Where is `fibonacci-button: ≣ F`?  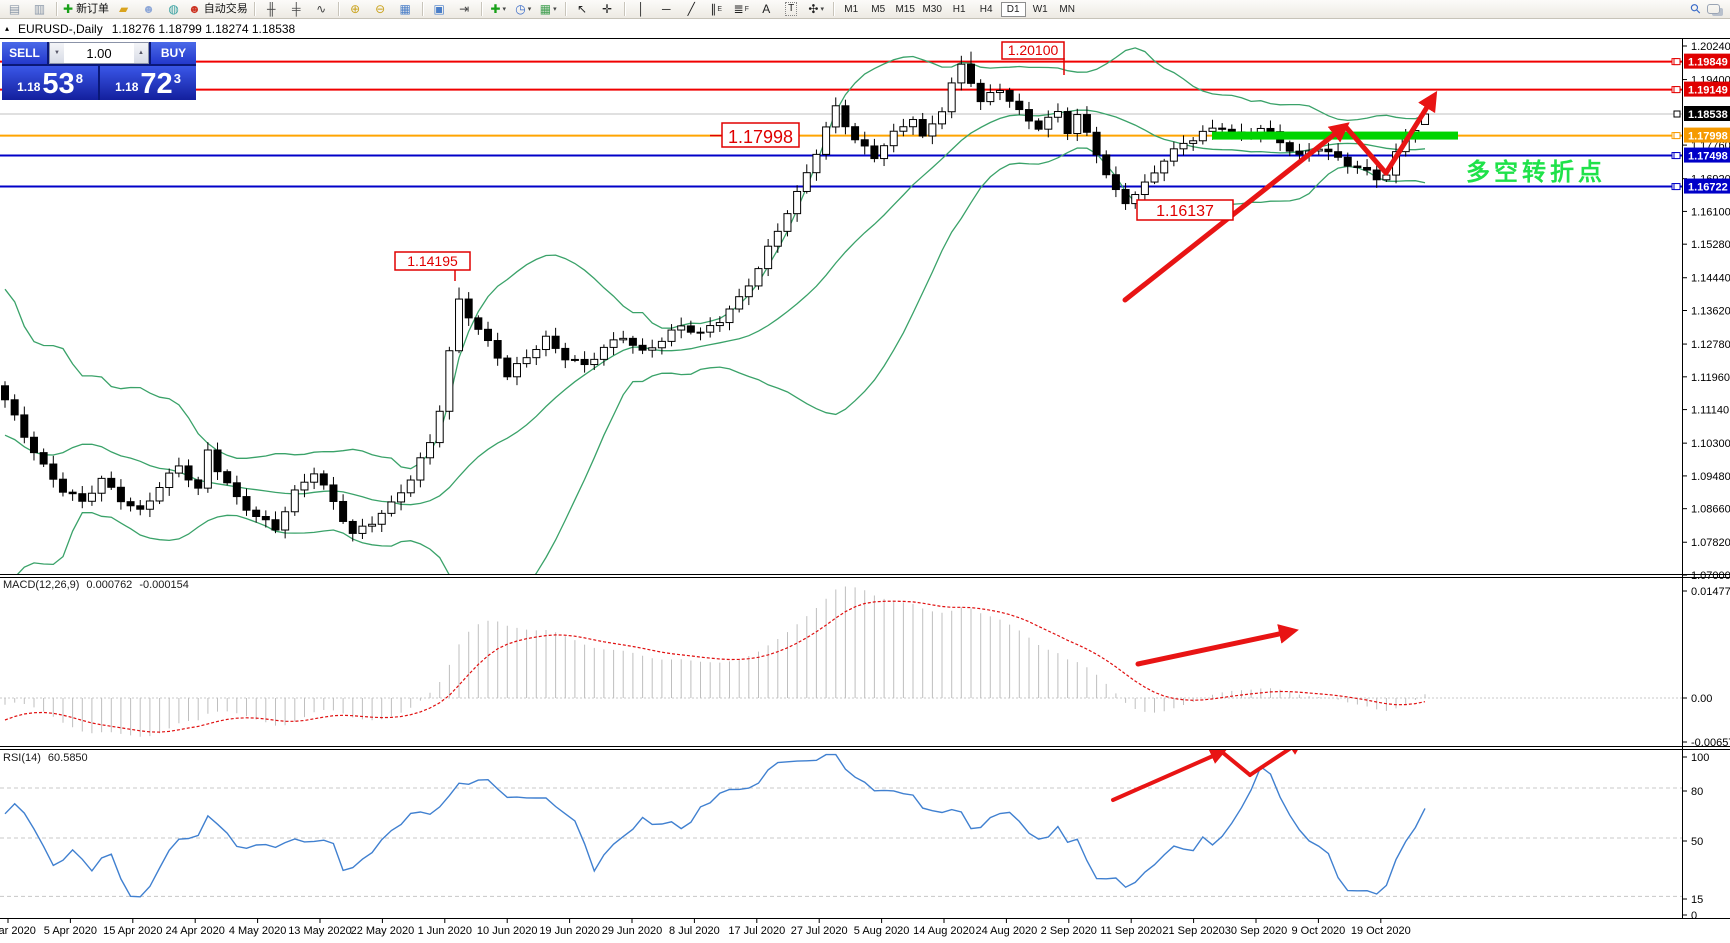 fibonacci-button: ≣ F is located at coordinates (741, 9).